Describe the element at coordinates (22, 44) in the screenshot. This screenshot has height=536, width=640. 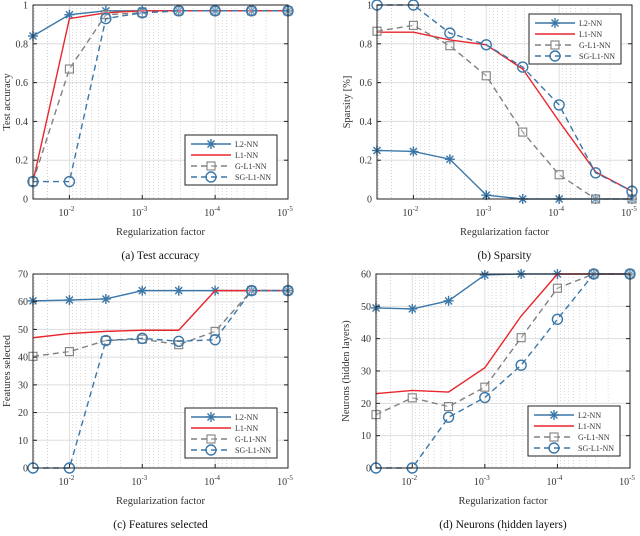
I see `y-tick-label: 0.8` at that location.